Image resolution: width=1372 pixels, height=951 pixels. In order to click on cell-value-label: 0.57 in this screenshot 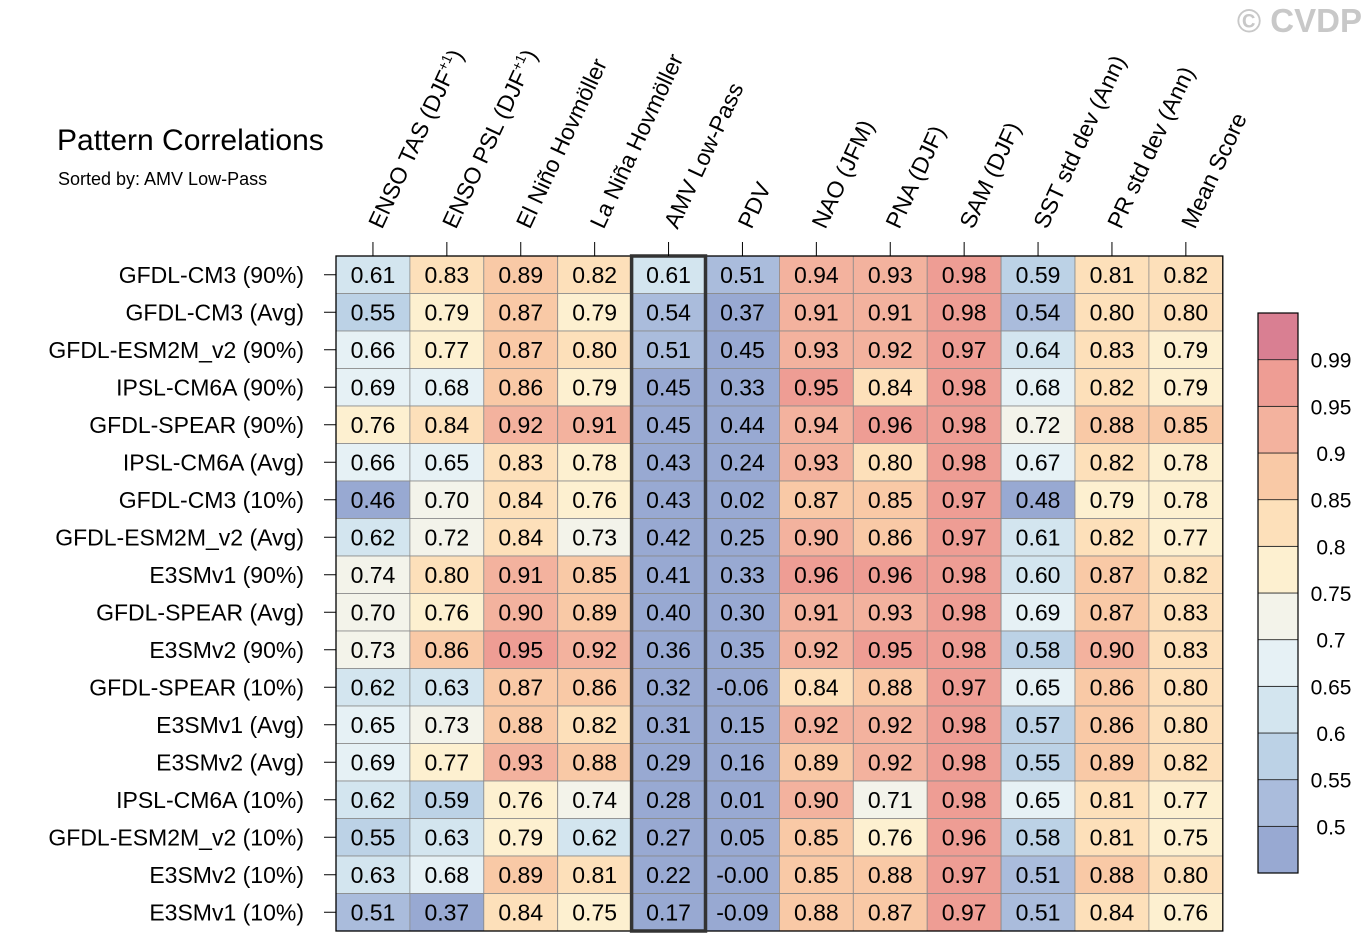, I will do `click(1038, 725)`.